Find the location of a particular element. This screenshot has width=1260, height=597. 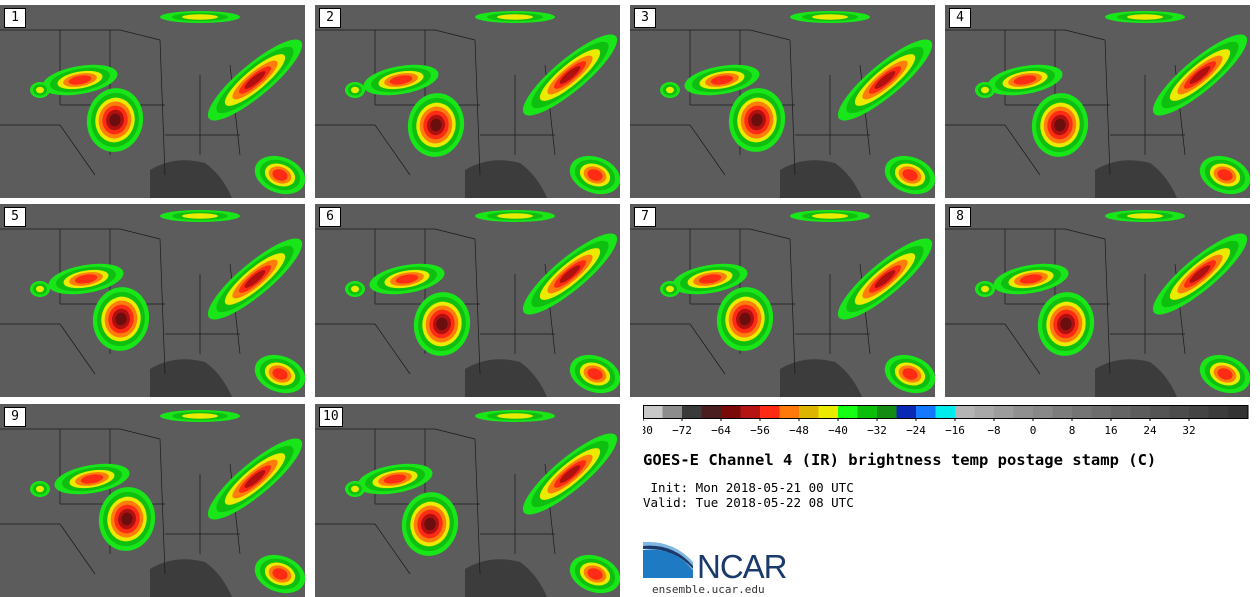

colorbar-tick-label: −64 is located at coordinates (721, 430).